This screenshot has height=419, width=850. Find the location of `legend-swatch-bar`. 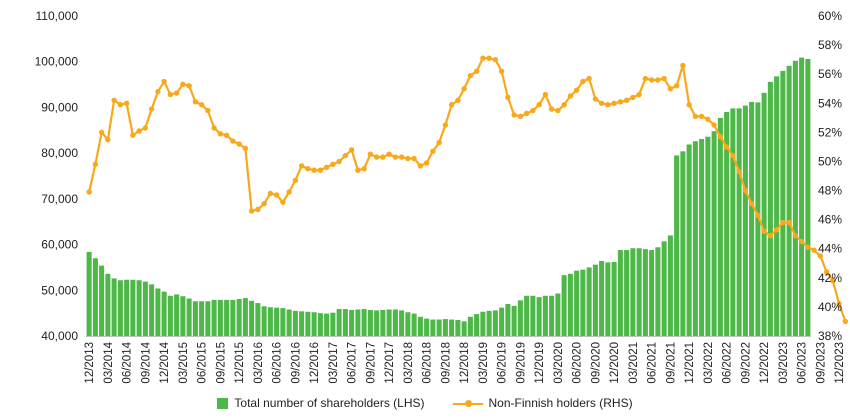

legend-swatch-bar is located at coordinates (223, 403).